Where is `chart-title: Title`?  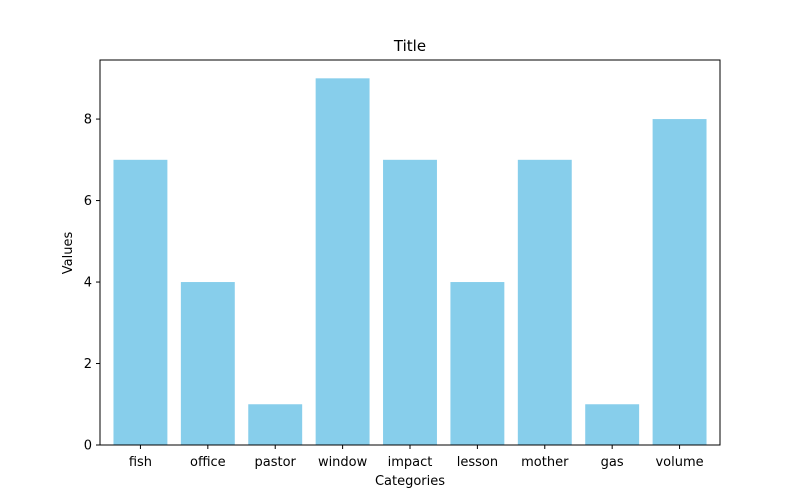
chart-title: Title is located at coordinates (409, 46).